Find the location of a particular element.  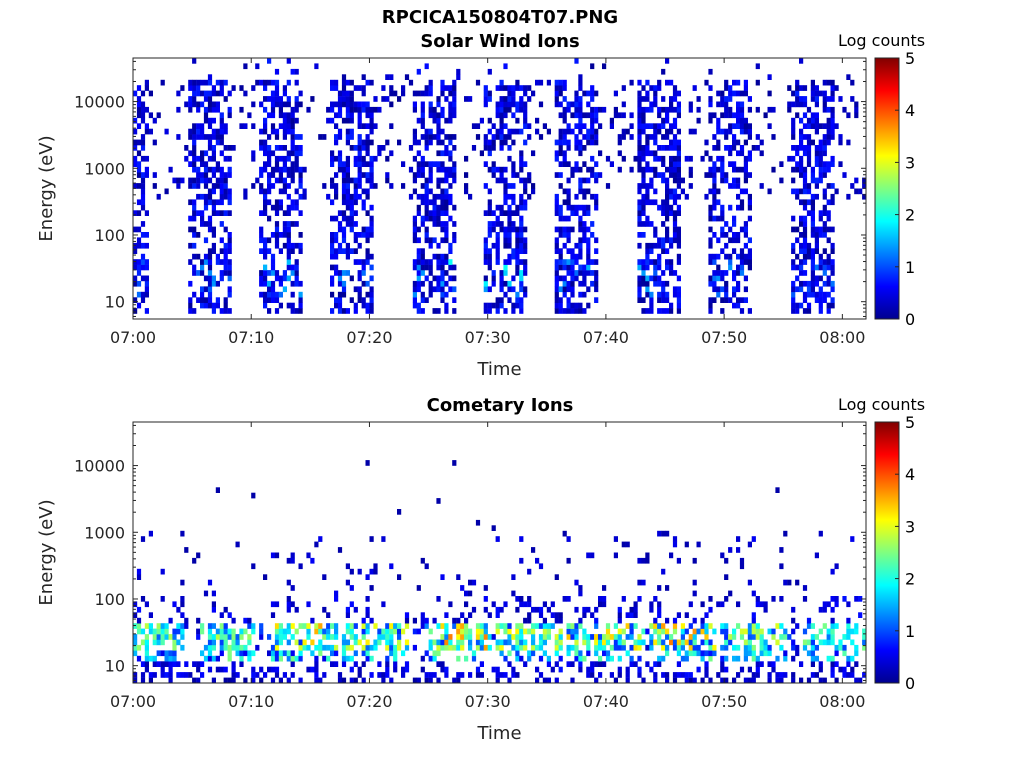

x-tick-label: 07:50 is located at coordinates (724, 701).